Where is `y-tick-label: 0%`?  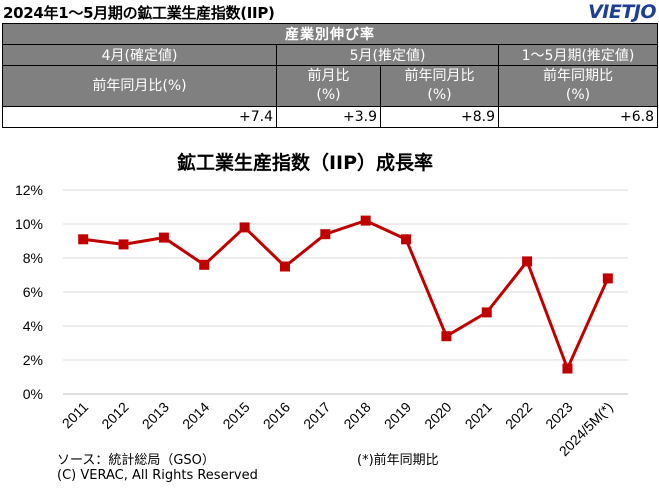
y-tick-label: 0% is located at coordinates (33, 394).